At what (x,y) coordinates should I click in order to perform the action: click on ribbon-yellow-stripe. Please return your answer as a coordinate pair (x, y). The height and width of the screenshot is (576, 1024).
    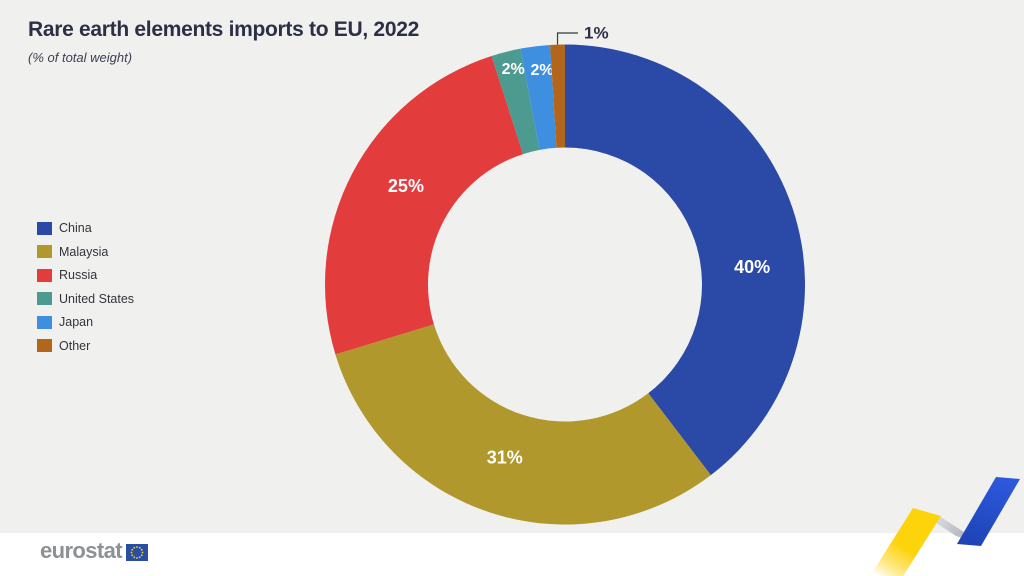
    Looking at the image, I should click on (906, 542).